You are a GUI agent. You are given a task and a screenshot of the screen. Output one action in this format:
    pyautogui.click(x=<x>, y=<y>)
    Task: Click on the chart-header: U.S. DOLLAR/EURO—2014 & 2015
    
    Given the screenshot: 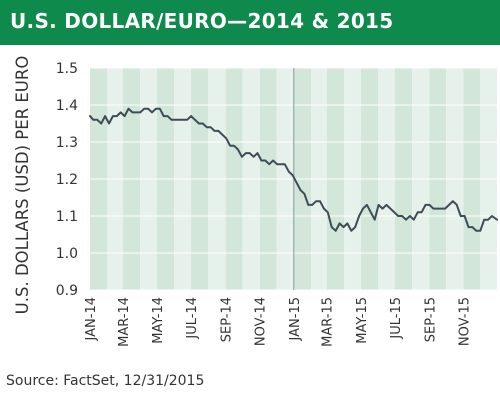 What is the action you would take?
    pyautogui.click(x=250, y=22)
    